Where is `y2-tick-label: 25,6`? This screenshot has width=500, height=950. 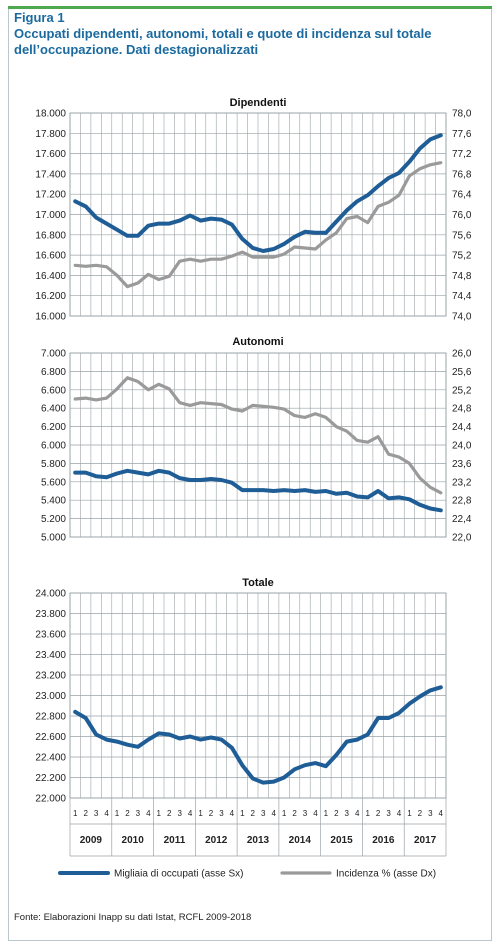 y2-tick-label: 25,6 is located at coordinates (462, 372).